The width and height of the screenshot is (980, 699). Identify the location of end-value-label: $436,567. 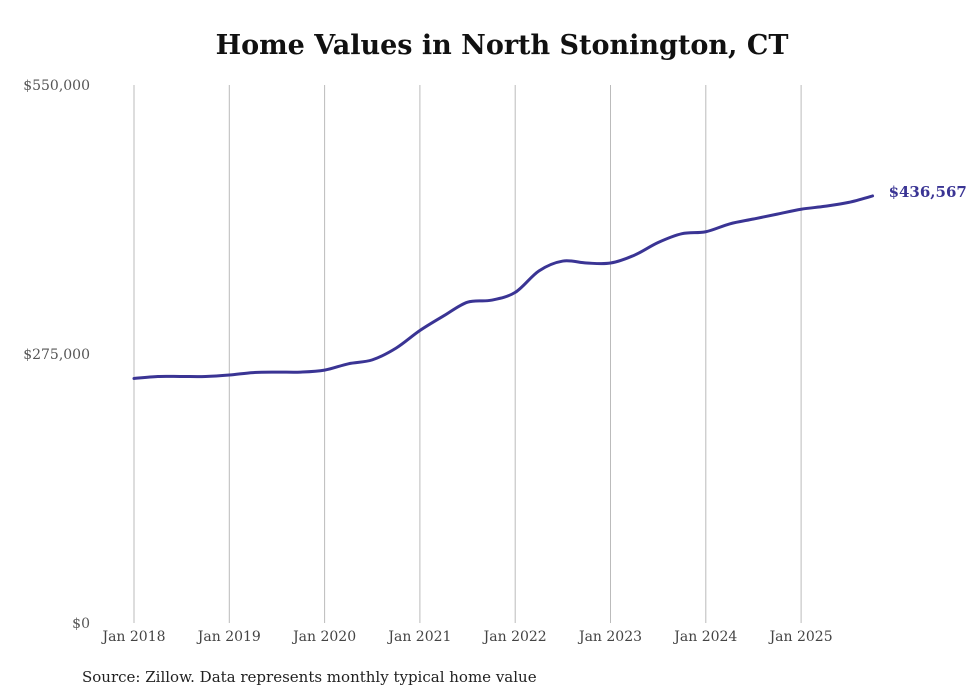
(928, 192).